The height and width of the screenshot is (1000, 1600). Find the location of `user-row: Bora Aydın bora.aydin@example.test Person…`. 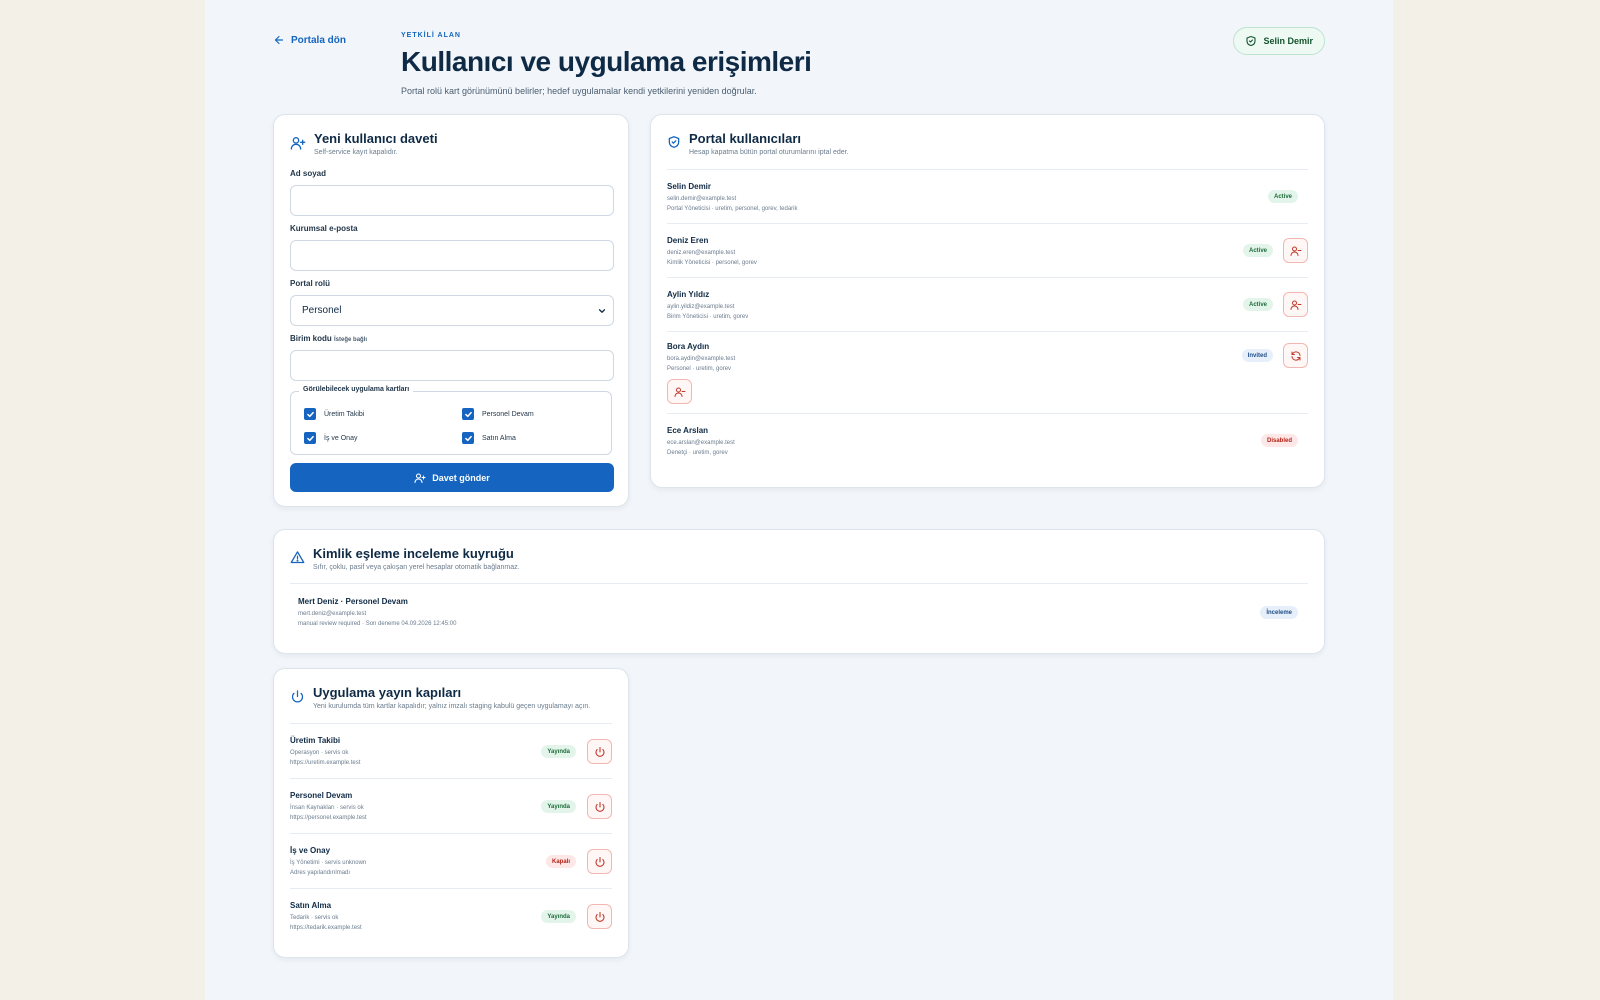

user-row: Bora Aydın bora.aydin@example.test Person… is located at coordinates (987, 372).